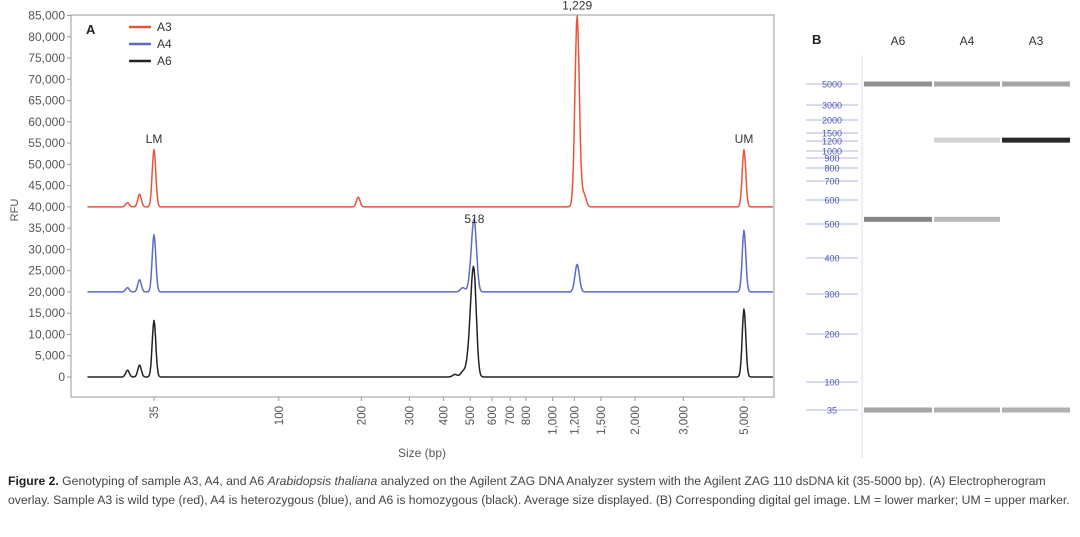  What do you see at coordinates (164, 44) in the screenshot?
I see `legend-label: A4` at bounding box center [164, 44].